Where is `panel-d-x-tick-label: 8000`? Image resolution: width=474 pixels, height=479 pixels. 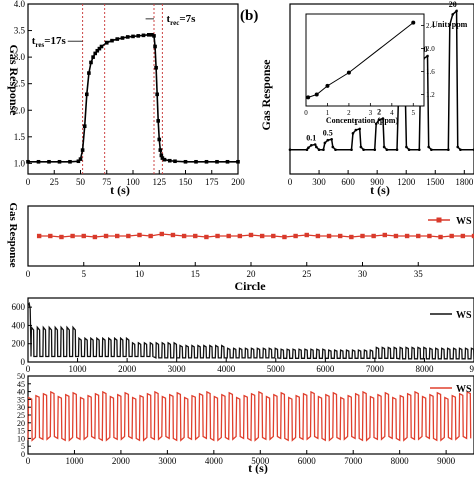 panel-d-x-tick-label: 8000 is located at coordinates (424, 369).